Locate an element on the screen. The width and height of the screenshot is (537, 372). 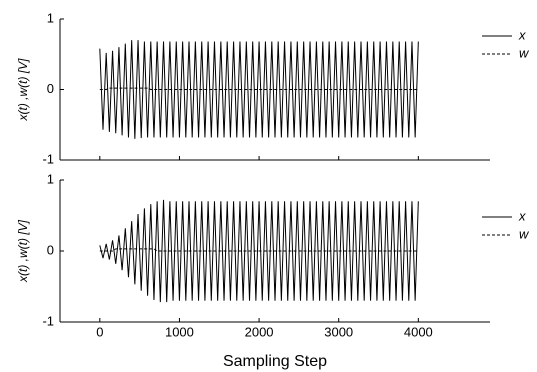
x-tick-label: 3000 is located at coordinates (338, 331).